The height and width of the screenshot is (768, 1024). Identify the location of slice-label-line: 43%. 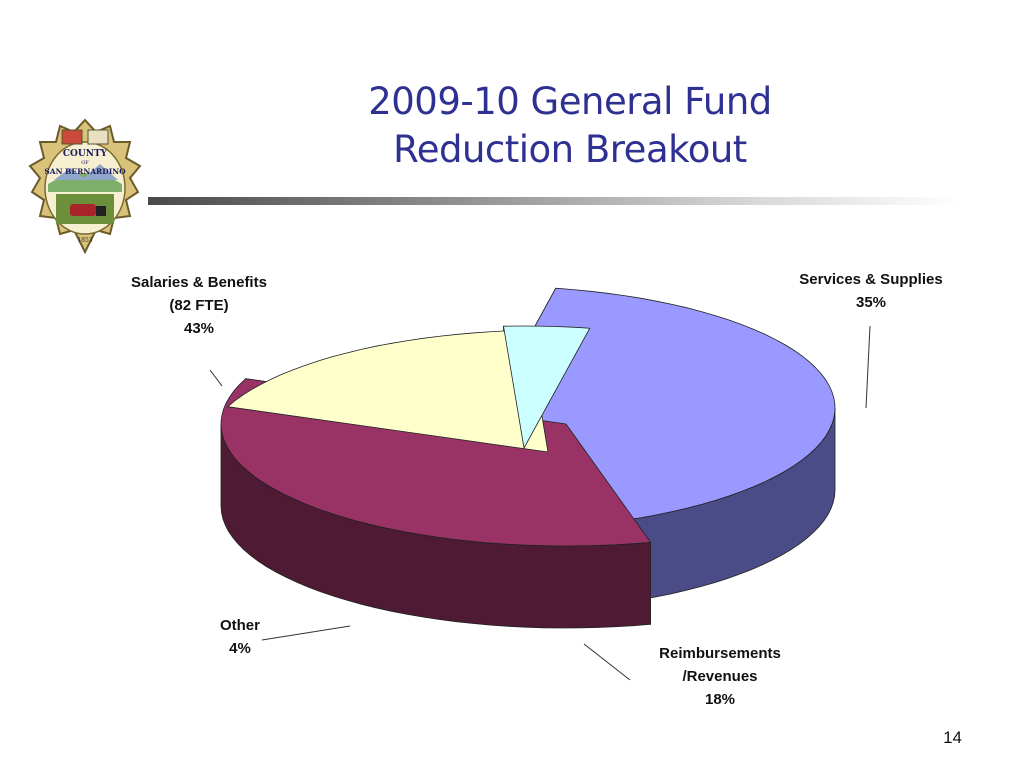
(199, 328).